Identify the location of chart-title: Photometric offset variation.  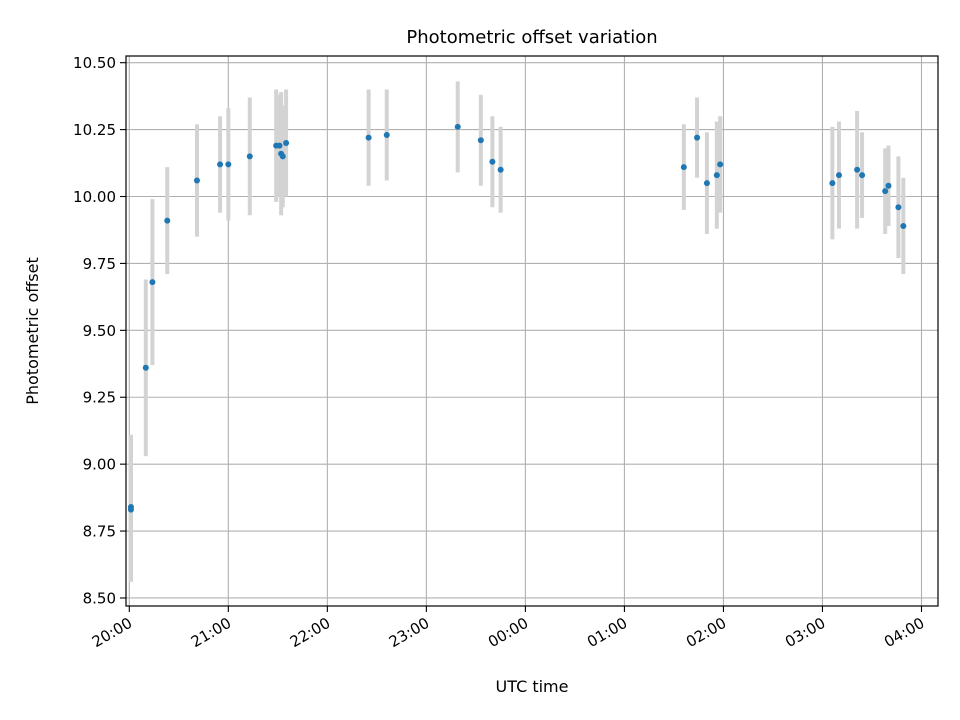
(531, 37).